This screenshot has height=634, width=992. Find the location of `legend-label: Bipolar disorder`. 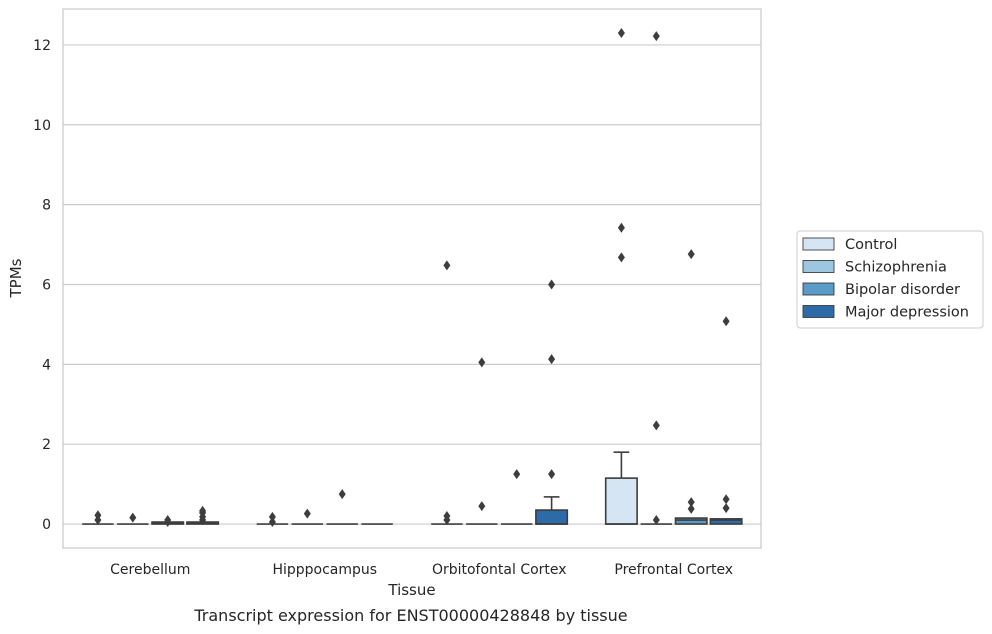

legend-label: Bipolar disorder is located at coordinates (902, 290).